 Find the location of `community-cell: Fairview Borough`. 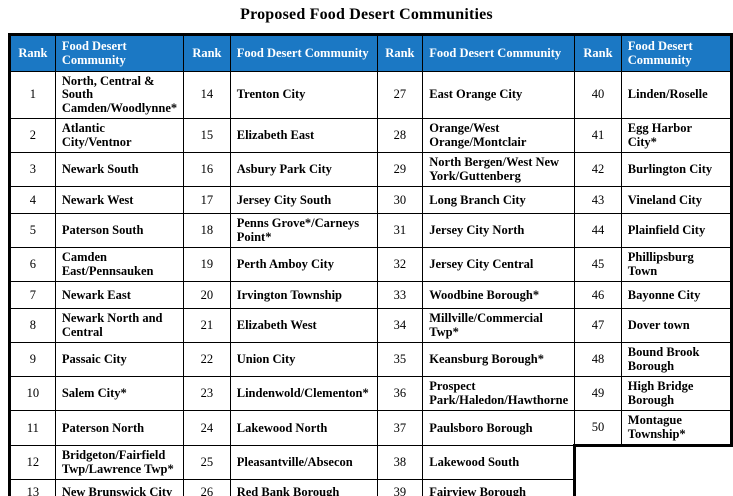

community-cell: Fairview Borough is located at coordinates (499, 487).